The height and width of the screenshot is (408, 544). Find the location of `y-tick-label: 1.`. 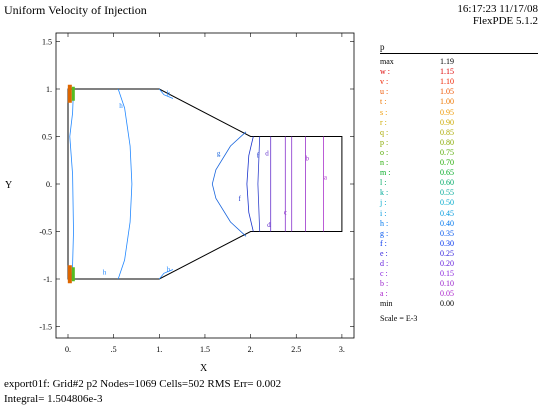

y-tick-label: 1. is located at coordinates (49, 89).